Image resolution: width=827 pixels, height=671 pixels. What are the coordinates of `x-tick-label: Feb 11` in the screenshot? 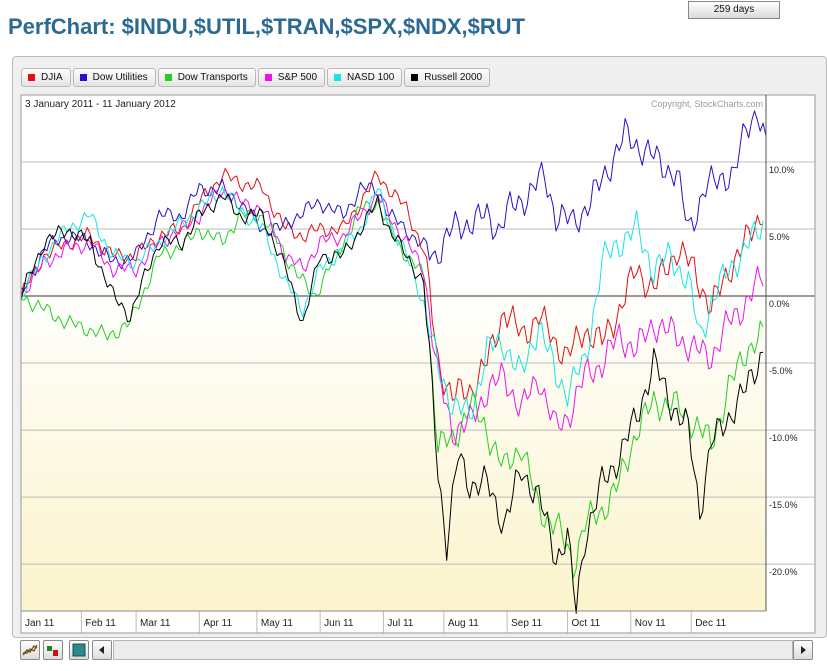 It's located at (100, 623).